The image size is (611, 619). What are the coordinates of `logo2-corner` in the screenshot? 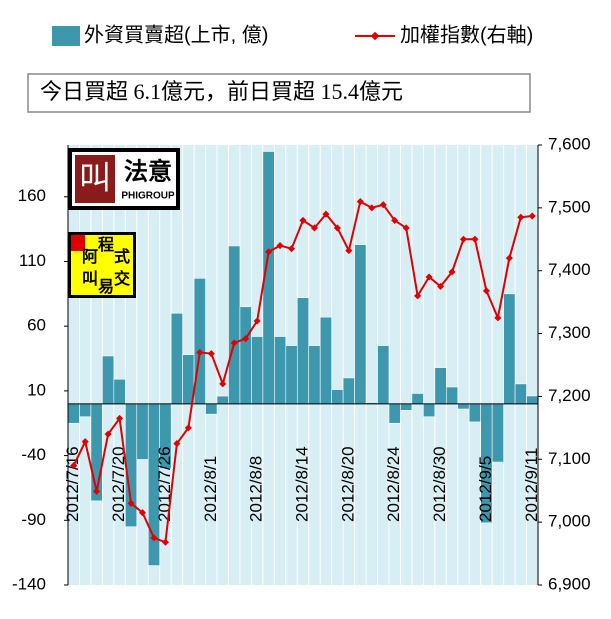 It's located at (78, 243).